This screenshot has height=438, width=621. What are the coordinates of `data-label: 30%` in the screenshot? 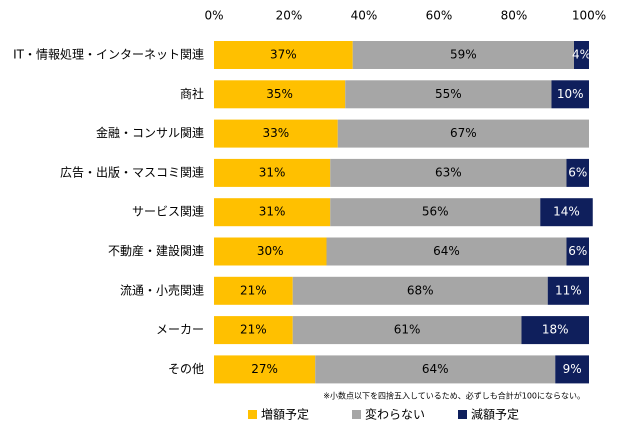 It's located at (270, 251).